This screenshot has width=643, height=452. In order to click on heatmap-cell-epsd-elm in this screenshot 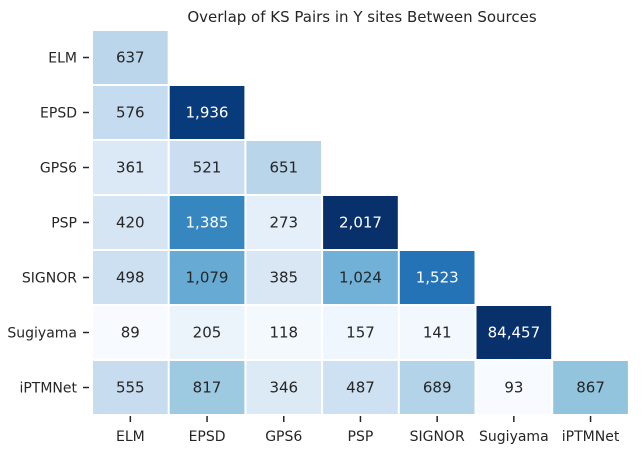, I will do `click(130, 112)`.